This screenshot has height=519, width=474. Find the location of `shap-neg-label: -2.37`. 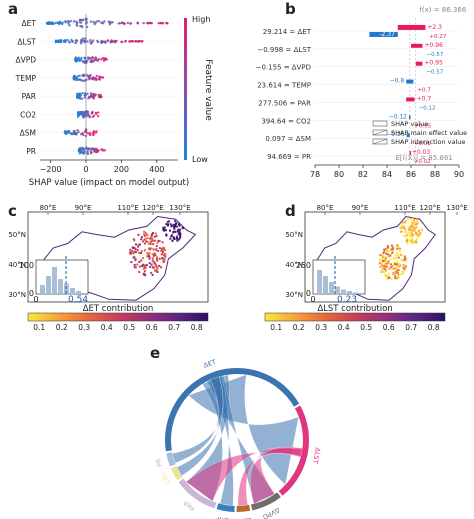

shap-neg-label: -2.37 is located at coordinates (387, 34).